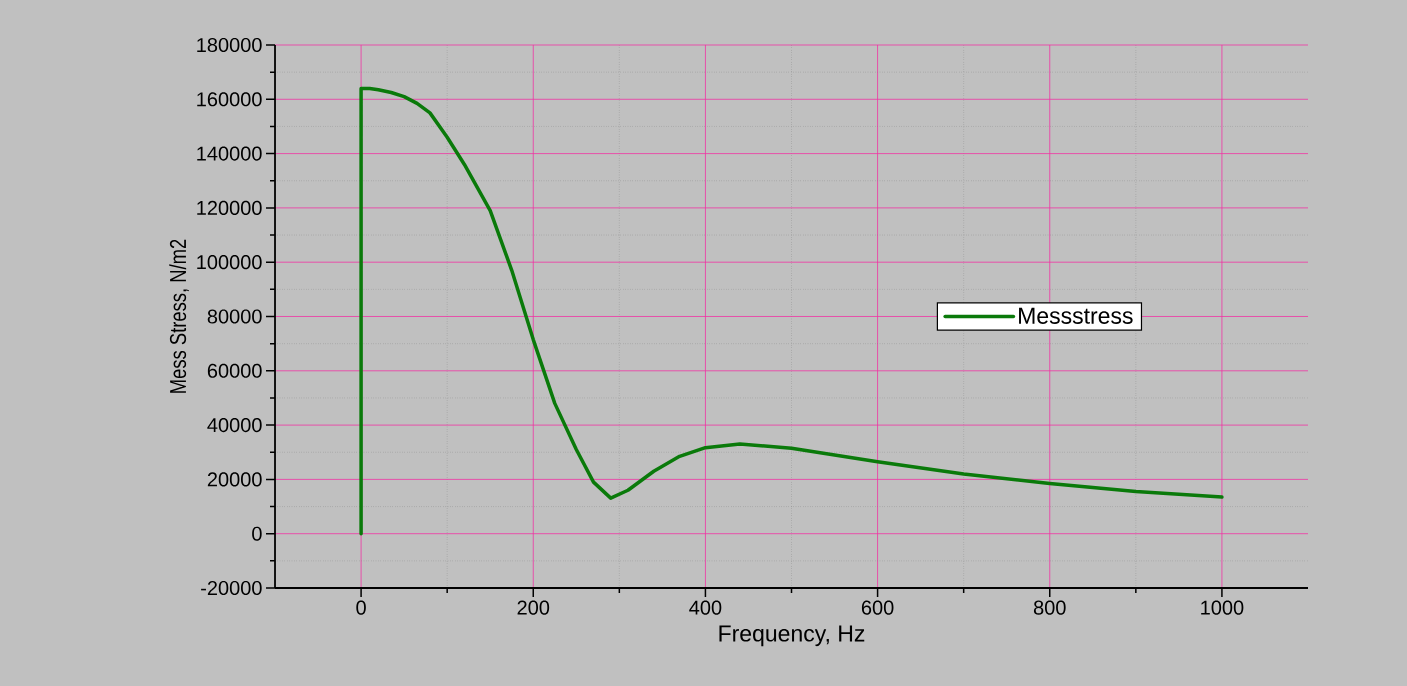 The height and width of the screenshot is (686, 1407). What do you see at coordinates (792, 636) in the screenshot?
I see `x-axis-title: Frequency, Hz` at bounding box center [792, 636].